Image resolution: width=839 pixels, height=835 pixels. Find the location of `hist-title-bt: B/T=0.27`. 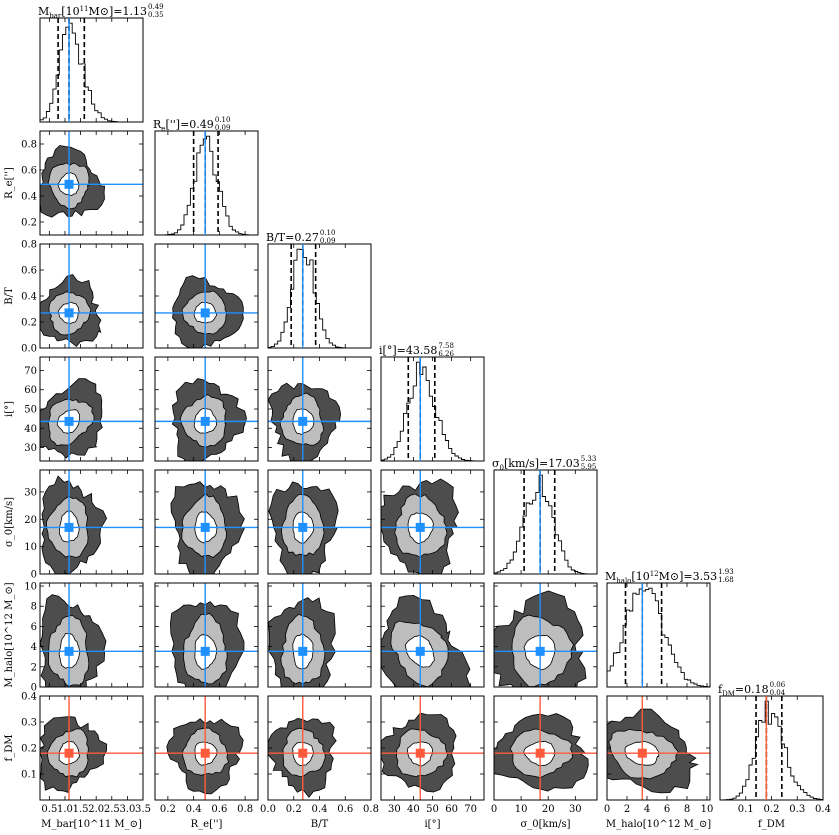

hist-title-bt: B/T=0.27 is located at coordinates (292, 237).